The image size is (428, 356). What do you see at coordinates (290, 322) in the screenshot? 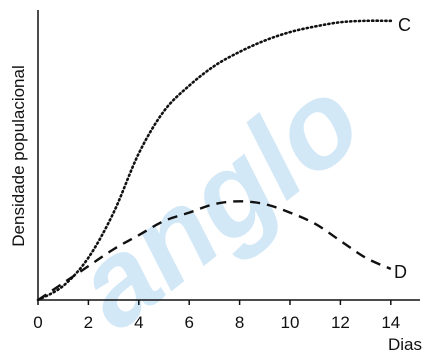
I see `x-tick-label-10: 10` at bounding box center [290, 322].